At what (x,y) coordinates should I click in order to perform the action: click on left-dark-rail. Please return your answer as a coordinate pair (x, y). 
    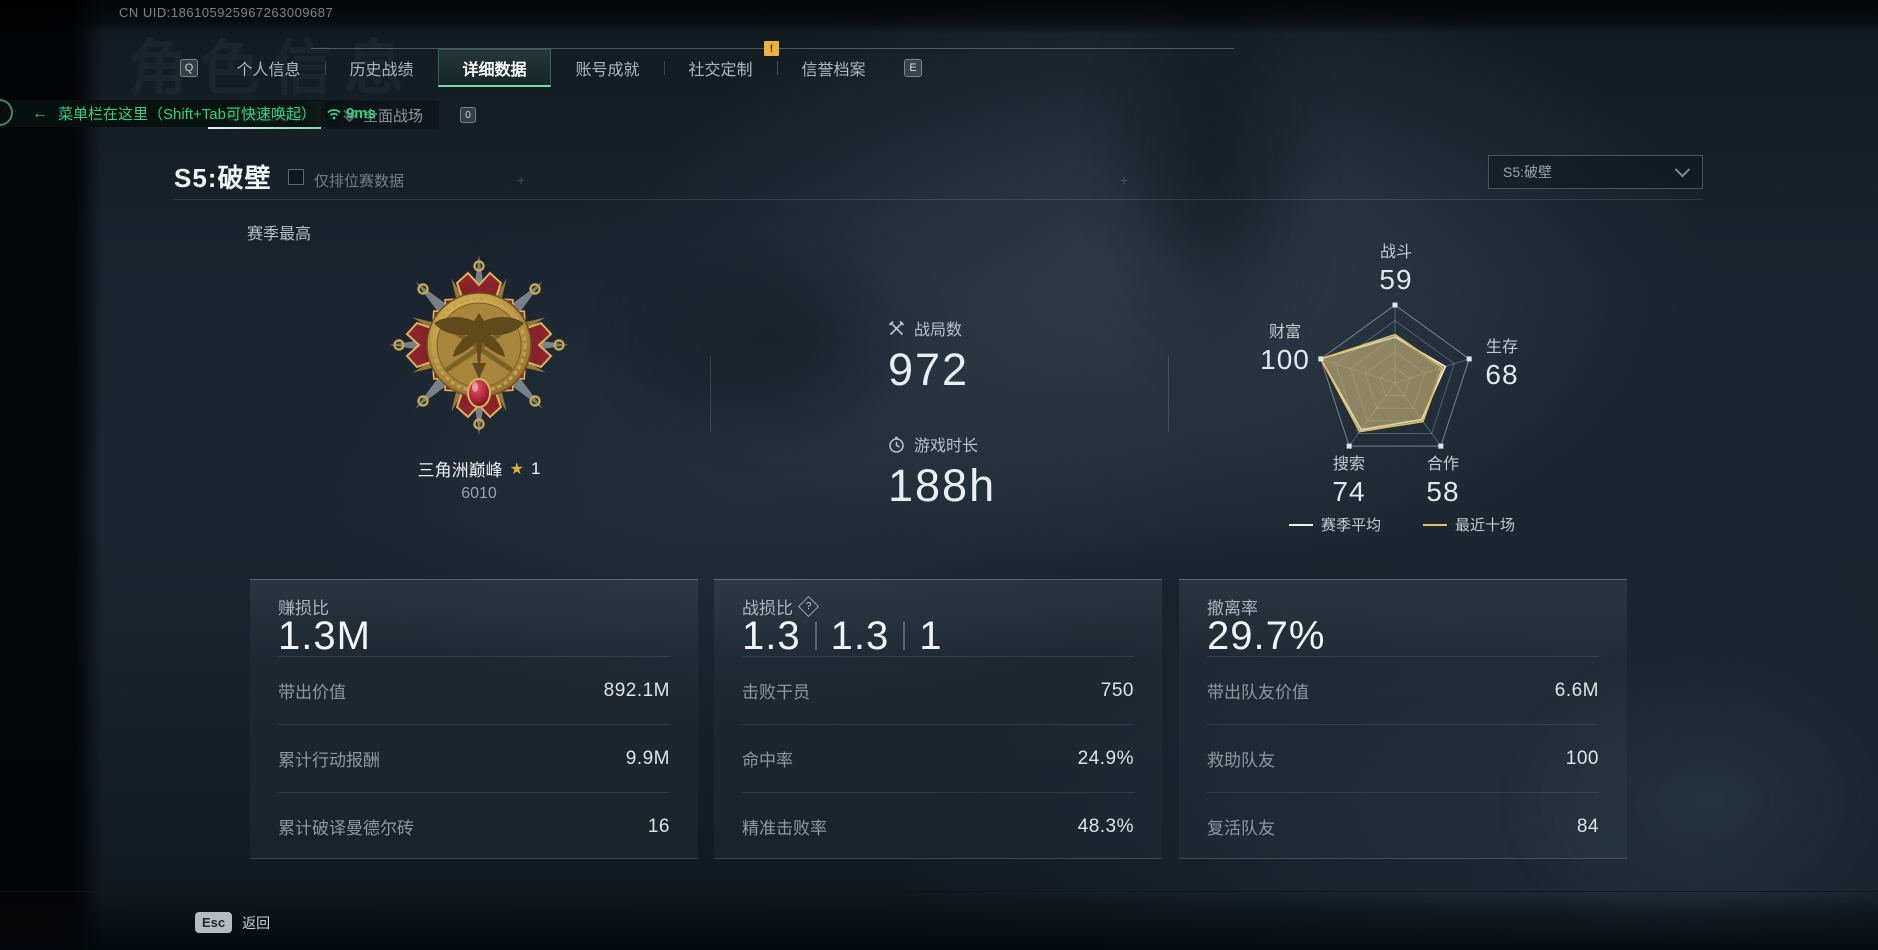
    Looking at the image, I should click on (51, 475).